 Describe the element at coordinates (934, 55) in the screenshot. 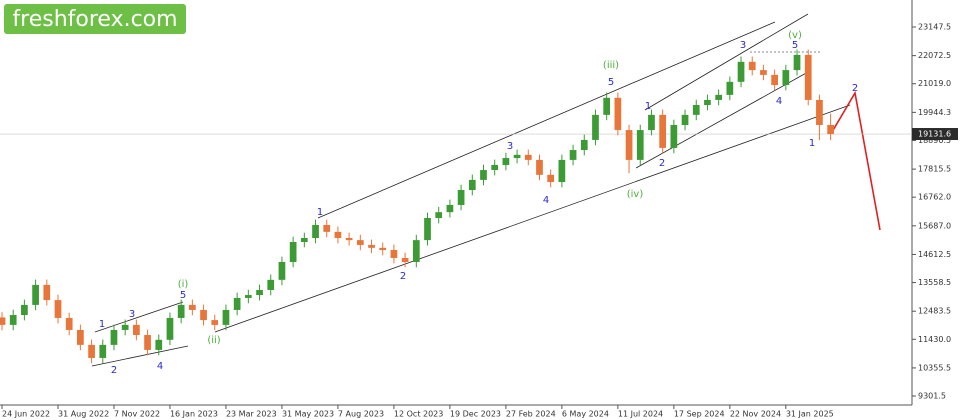

I see `y-tick-label: 22072.5` at that location.